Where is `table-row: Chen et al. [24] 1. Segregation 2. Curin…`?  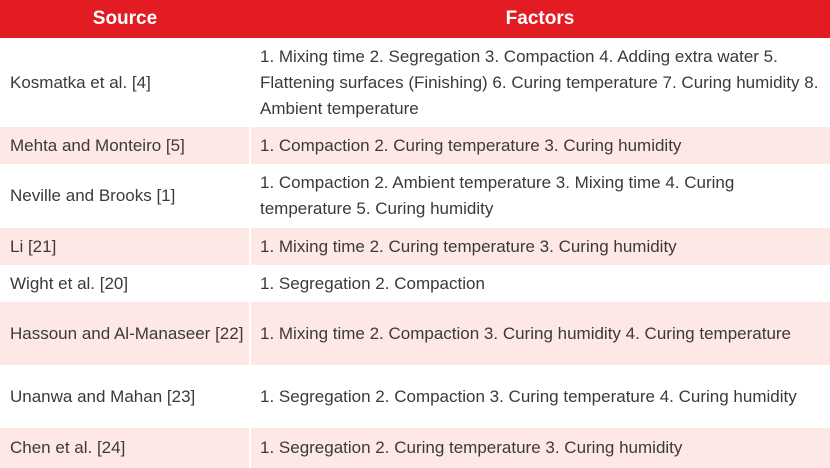
table-row: Chen et al. [24] 1. Segregation 2. Curin… is located at coordinates (415, 448).